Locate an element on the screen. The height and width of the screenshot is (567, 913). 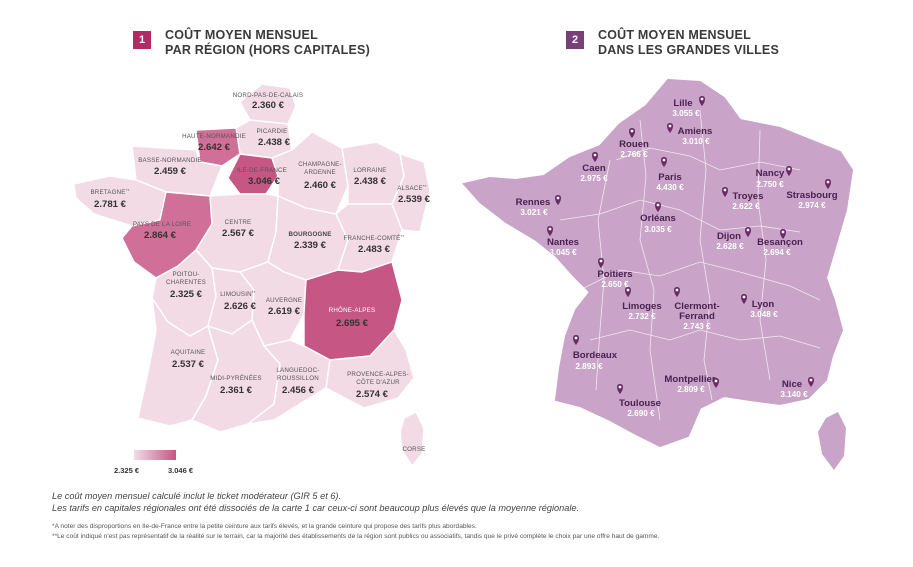
region-ile-de-france is located at coordinates (253, 174).